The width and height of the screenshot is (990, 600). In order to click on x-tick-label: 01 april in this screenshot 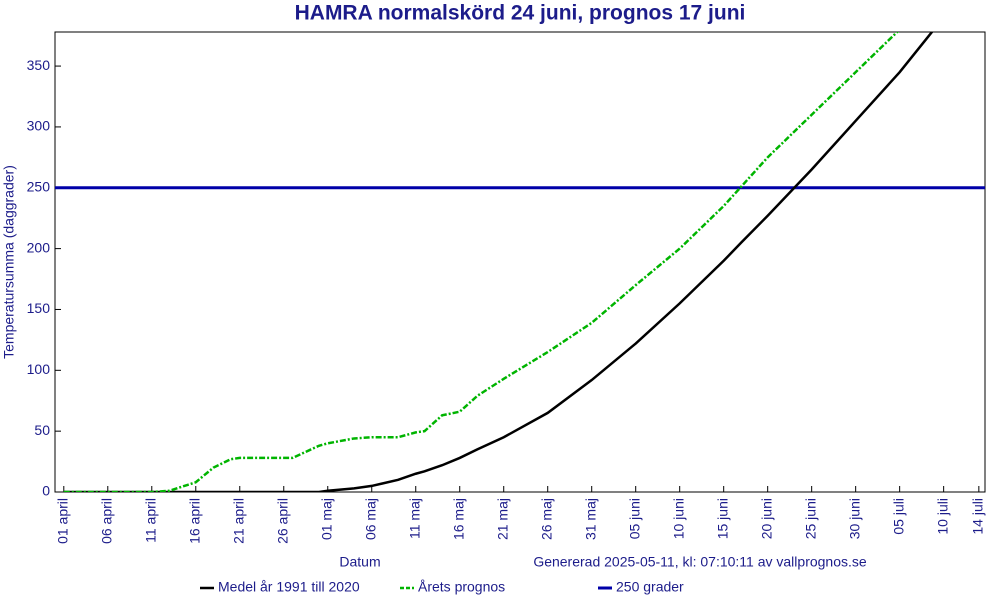, I will do `click(63, 521)`.